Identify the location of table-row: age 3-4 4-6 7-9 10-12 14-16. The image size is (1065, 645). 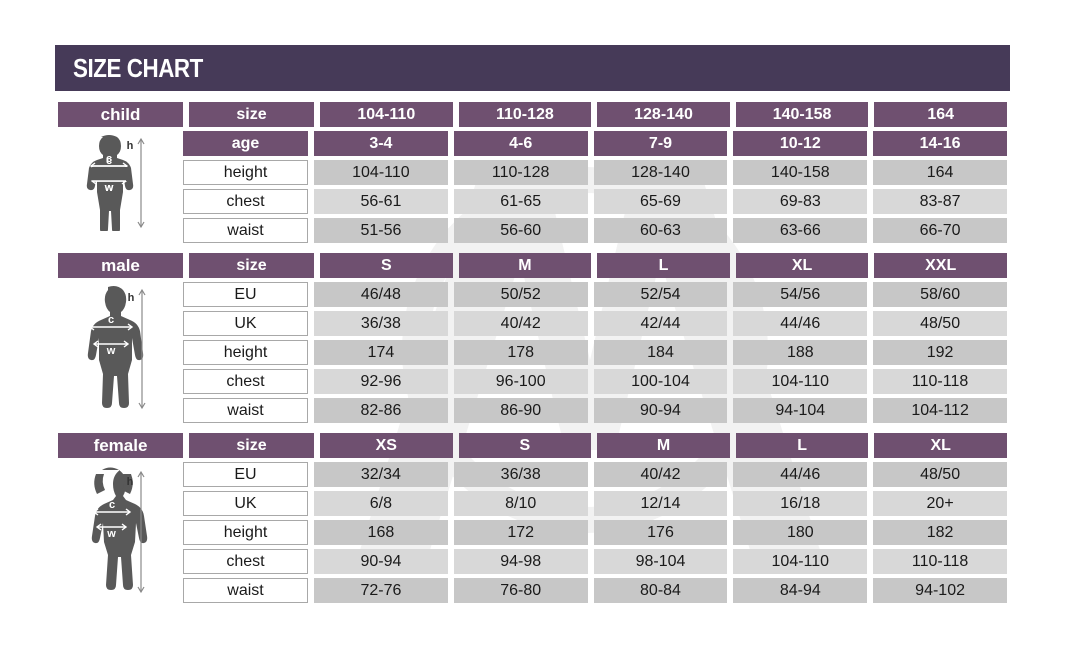
(595, 143).